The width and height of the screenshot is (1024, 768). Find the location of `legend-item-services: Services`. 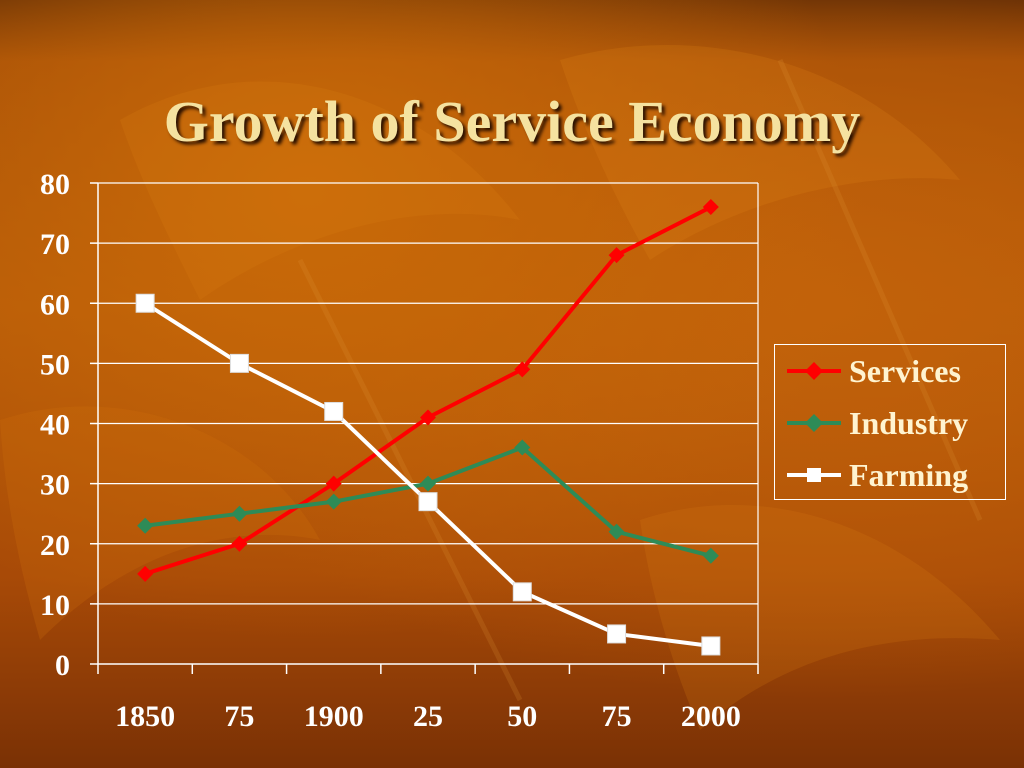

legend-item-services: Services is located at coordinates (891, 375).